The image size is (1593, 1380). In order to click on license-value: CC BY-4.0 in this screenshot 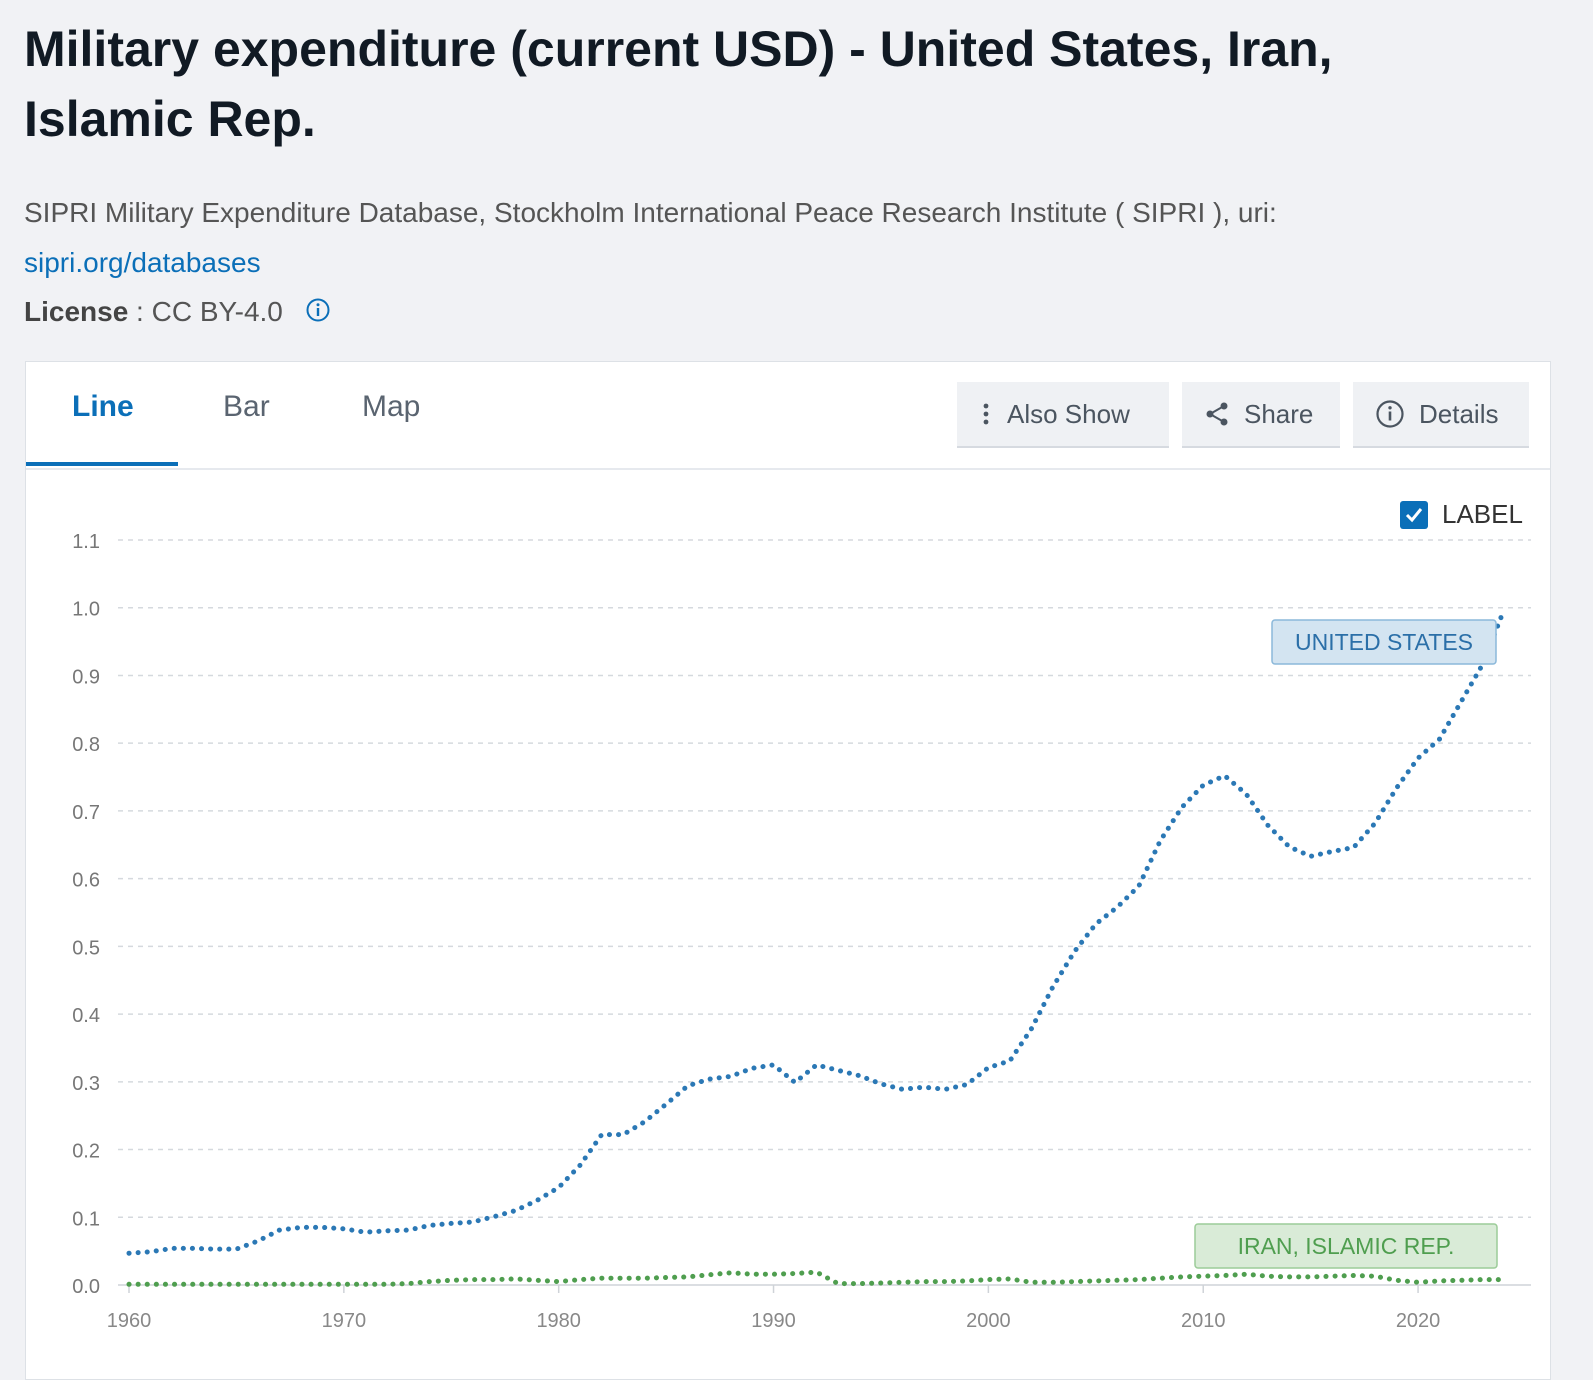, I will do `click(217, 311)`.